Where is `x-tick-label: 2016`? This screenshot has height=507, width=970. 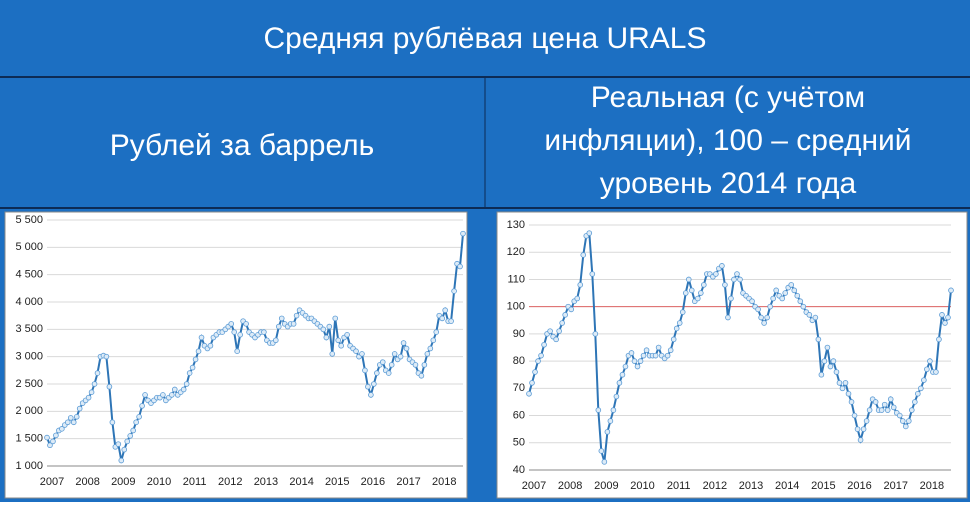
x-tick-label: 2016 is located at coordinates (859, 486).